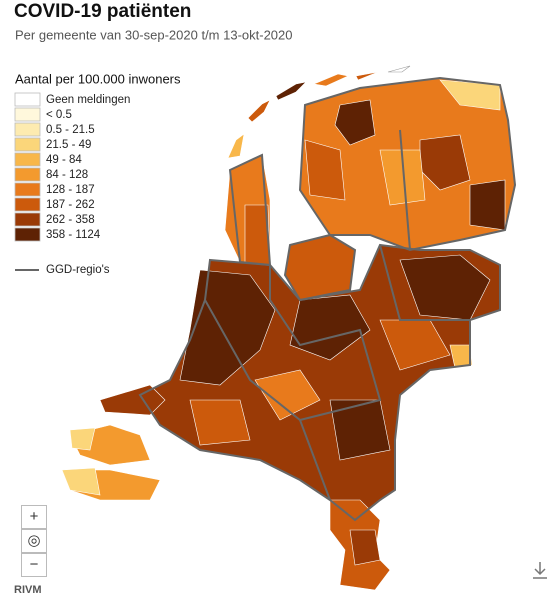 The height and width of the screenshot is (603, 548). Describe the element at coordinates (34, 565) in the screenshot. I see `zoom-out-button: −` at that location.